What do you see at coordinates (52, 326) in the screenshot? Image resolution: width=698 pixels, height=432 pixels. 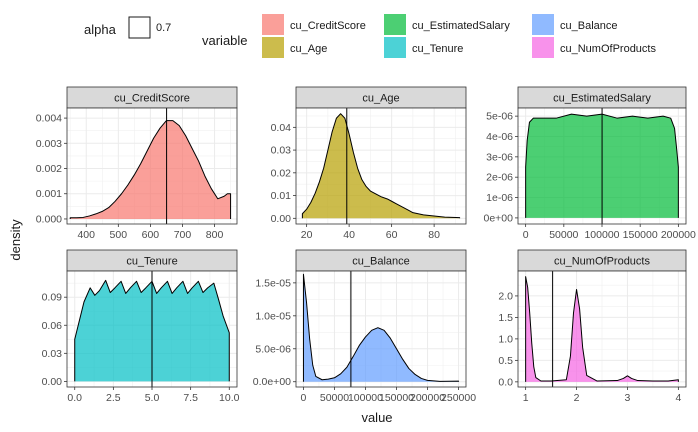 I see `y-tick-label: 0.06` at bounding box center [52, 326].